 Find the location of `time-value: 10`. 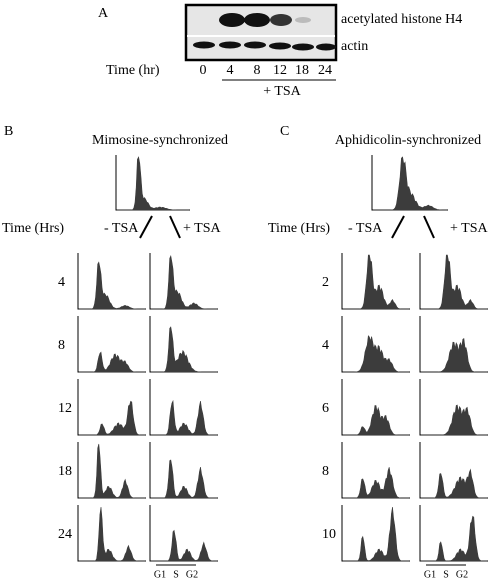

time-value: 10 is located at coordinates (329, 534).